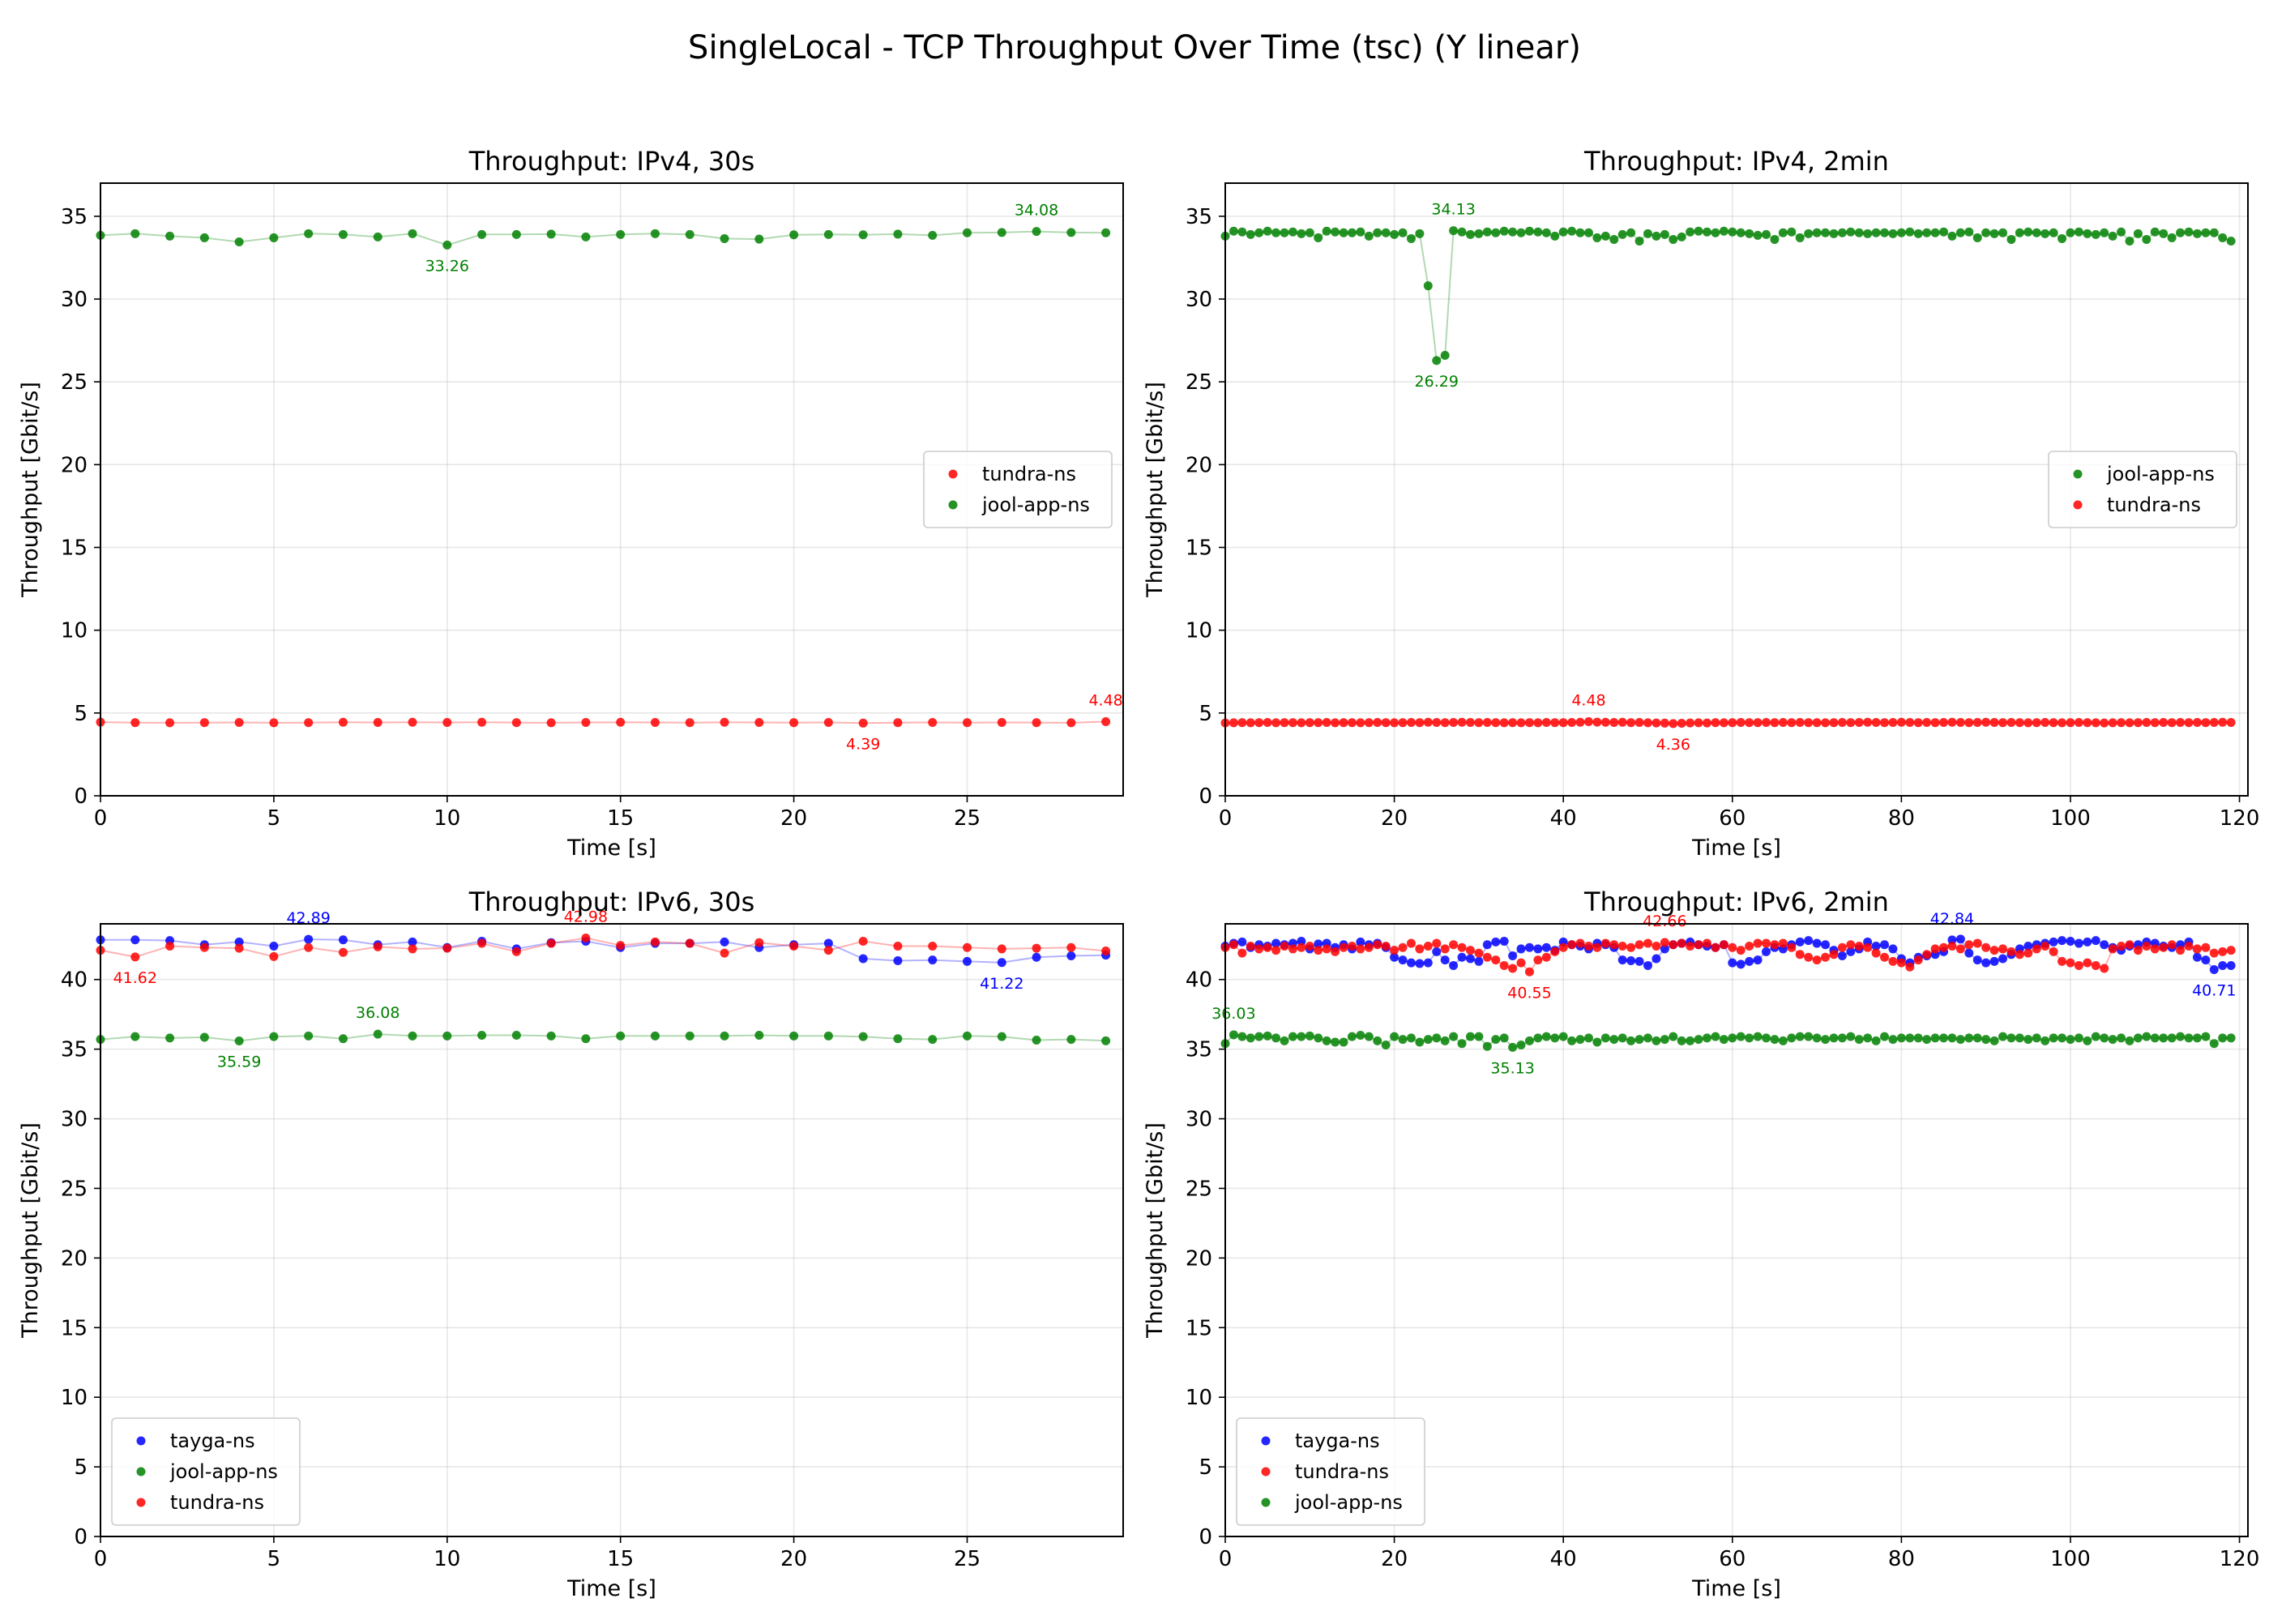 This screenshot has width=2269, height=1624. I want to click on legend: jool-app-ns tundra-ns, so click(2142, 489).